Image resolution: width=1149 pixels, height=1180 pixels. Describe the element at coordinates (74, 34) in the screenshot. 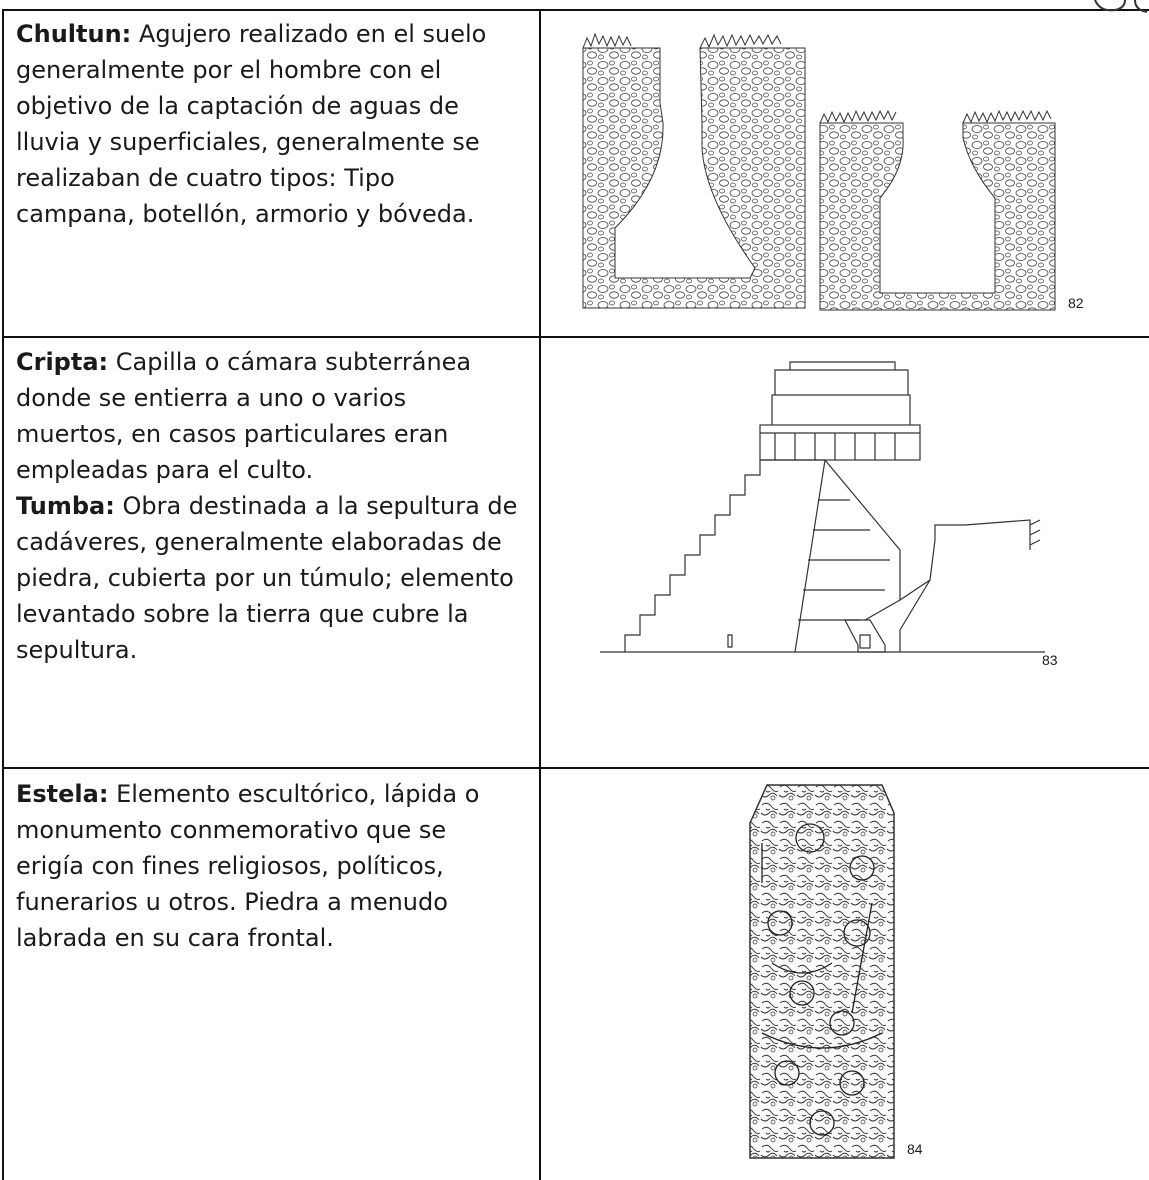

I see `term: Chultun:` at that location.